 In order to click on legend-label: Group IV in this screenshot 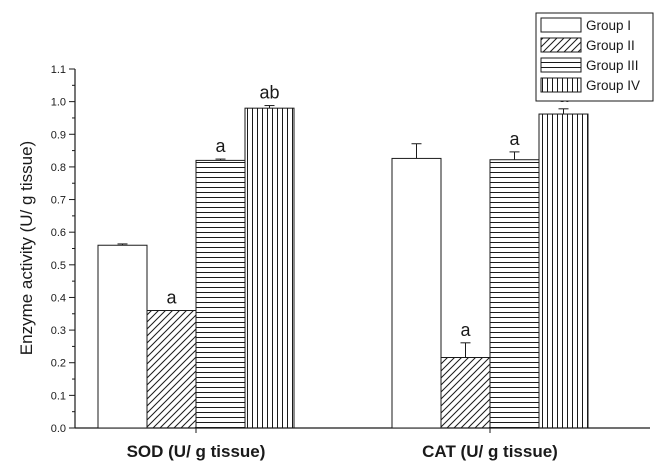, I will do `click(613, 85)`.